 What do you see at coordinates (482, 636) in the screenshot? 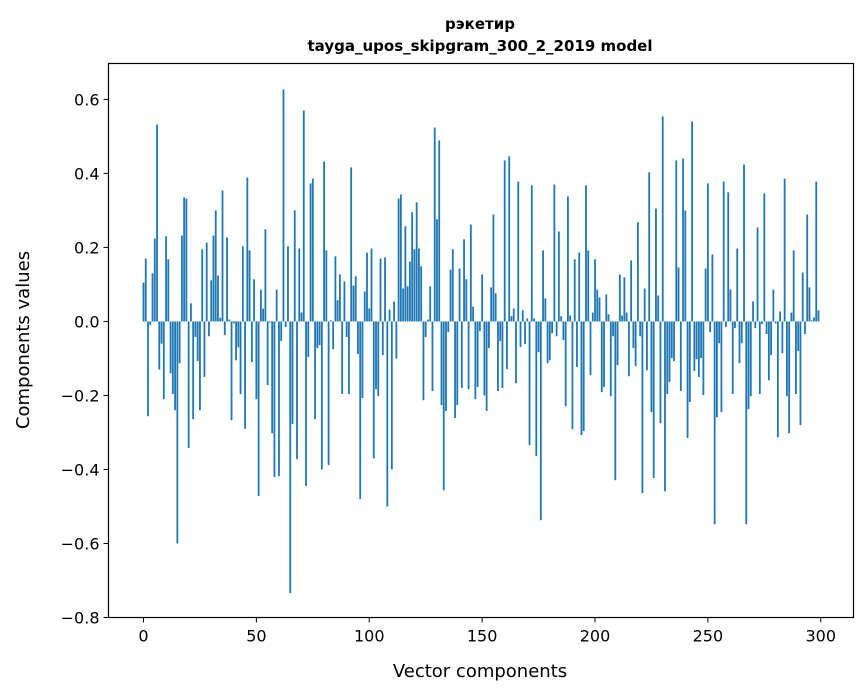
I see `x-tick-label: 150` at bounding box center [482, 636].